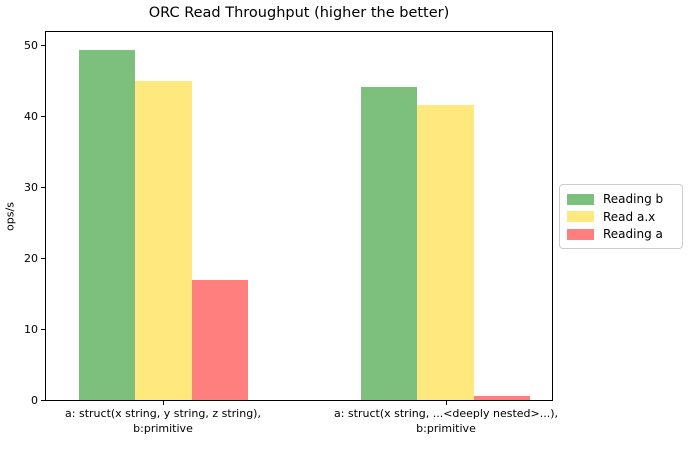 This screenshot has height=451, width=690. Describe the element at coordinates (580, 216) in the screenshot. I see `legend-swatch-read-a-x` at that location.